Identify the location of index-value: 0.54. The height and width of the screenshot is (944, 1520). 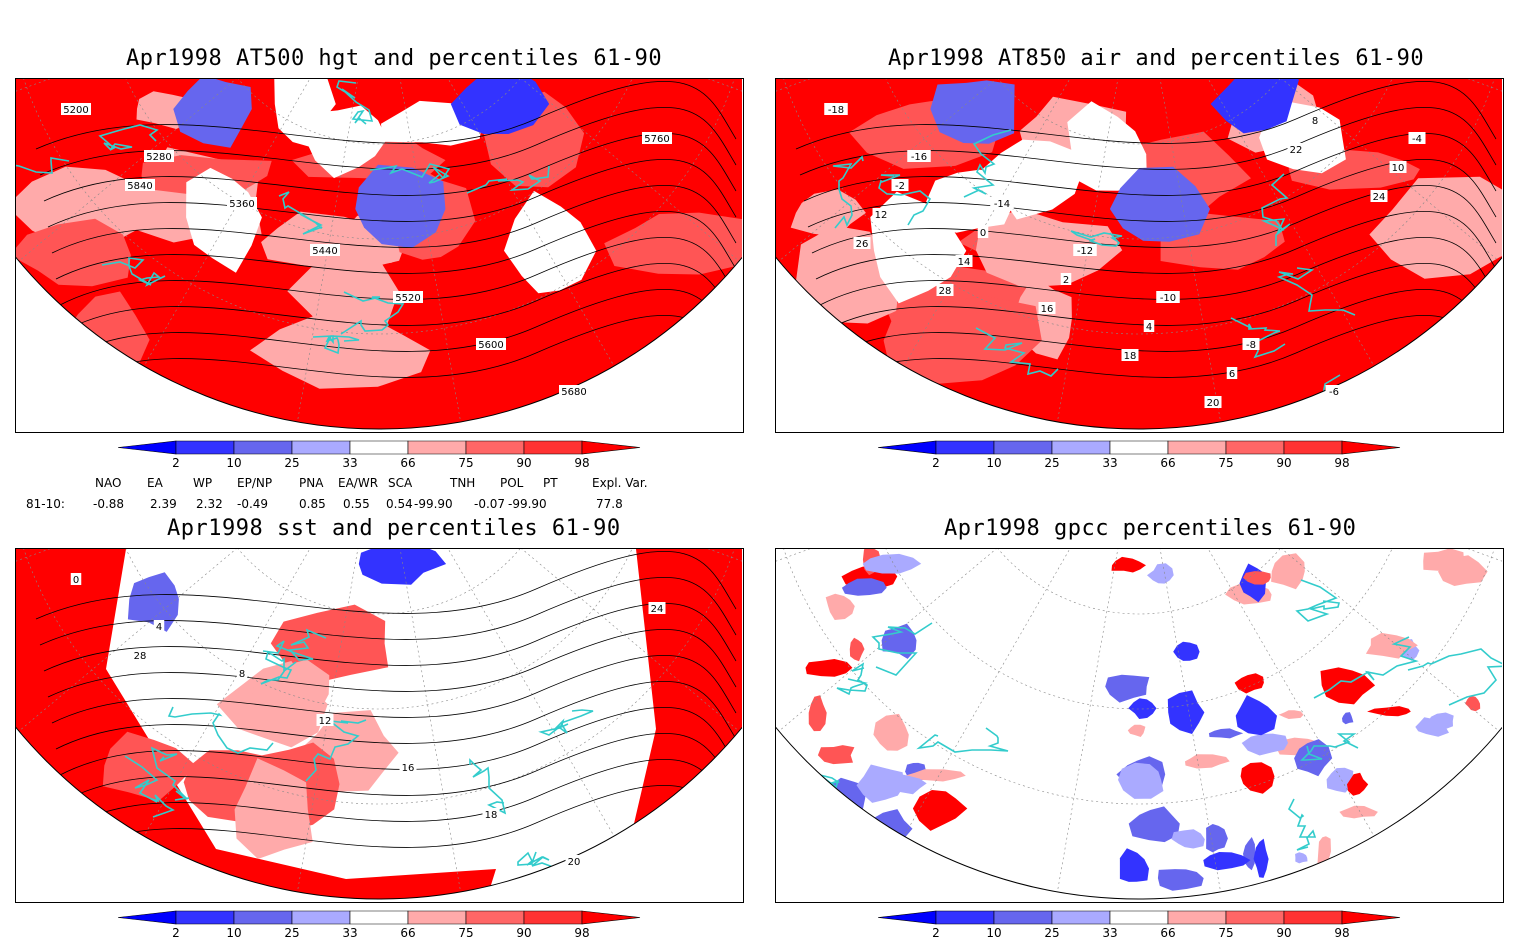
(399, 504).